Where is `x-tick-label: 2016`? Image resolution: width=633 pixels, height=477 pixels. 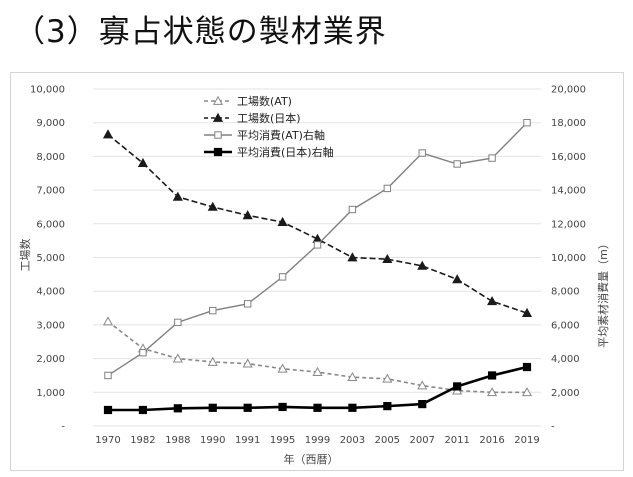
x-tick-label: 2016 is located at coordinates (491, 440).